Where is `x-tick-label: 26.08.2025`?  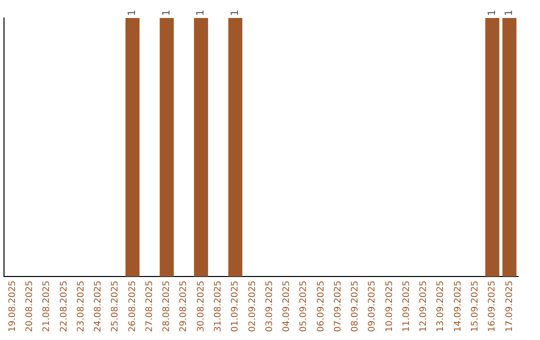 x-tick-label: 26.08.2025 is located at coordinates (133, 306).